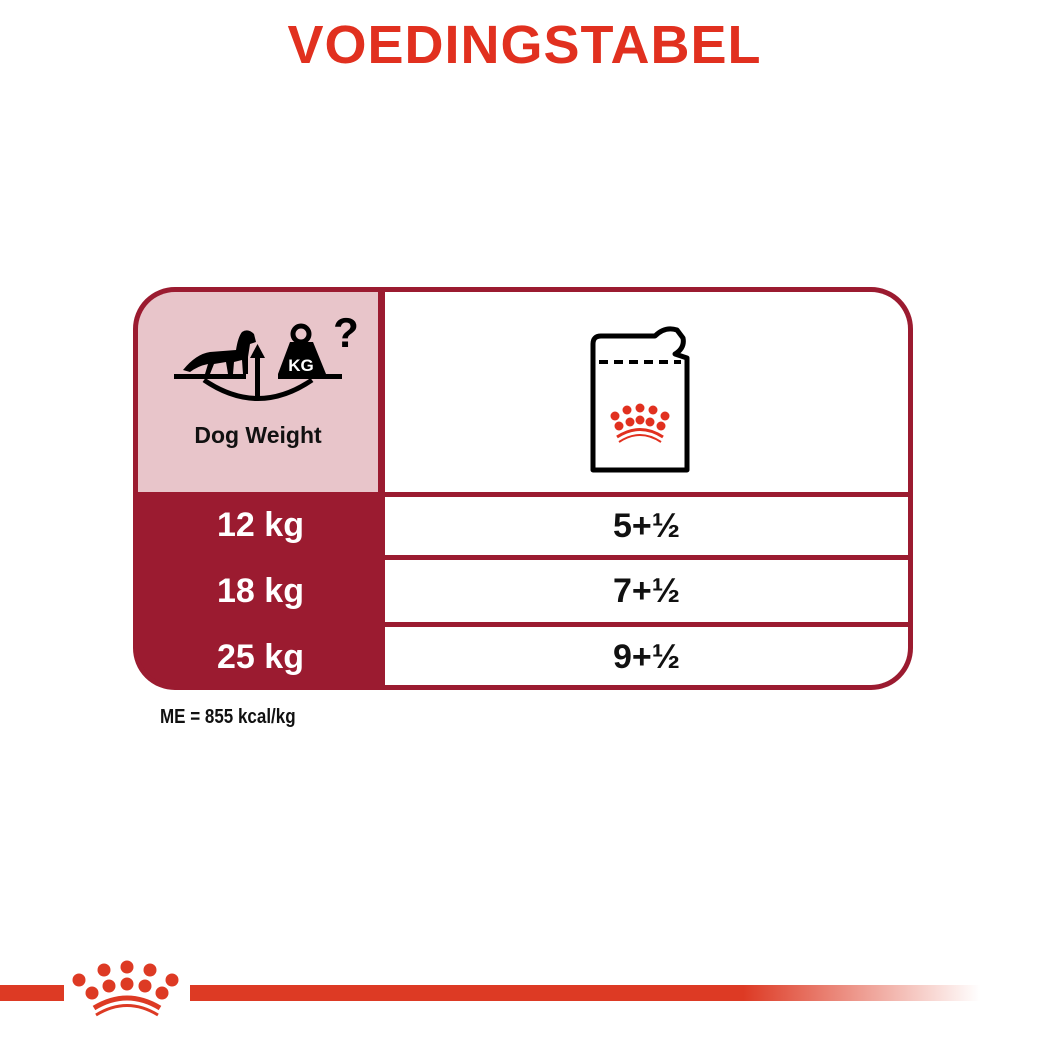  Describe the element at coordinates (524, 45) in the screenshot. I see `page-title: VOEDINGSTABEL` at that location.